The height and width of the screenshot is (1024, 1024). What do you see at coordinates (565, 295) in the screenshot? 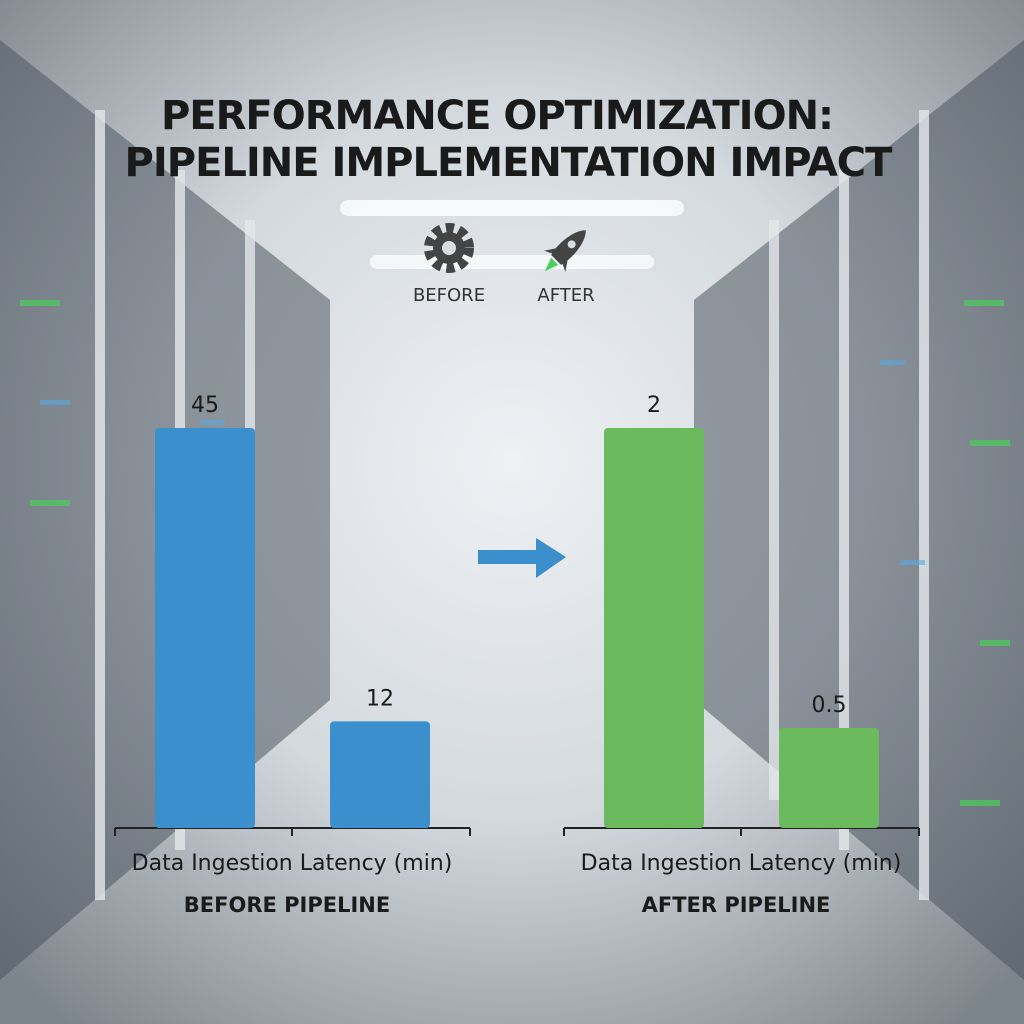
I see `legend-label: AFTER` at bounding box center [565, 295].